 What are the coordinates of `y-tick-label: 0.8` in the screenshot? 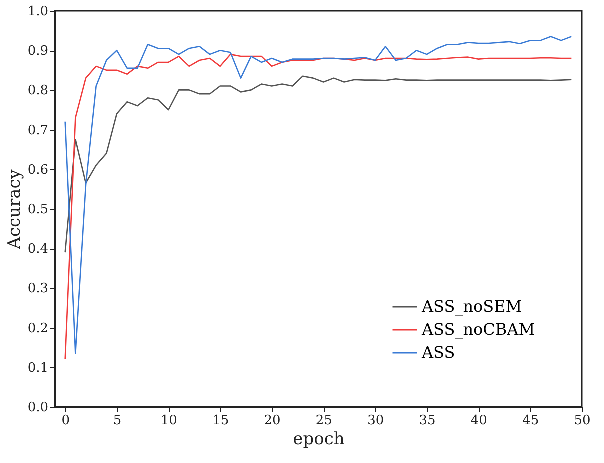 It's located at (38, 91).